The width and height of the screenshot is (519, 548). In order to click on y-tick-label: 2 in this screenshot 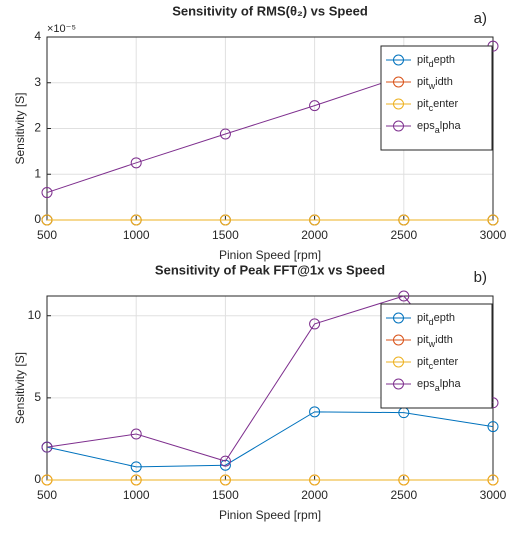, I will do `click(37, 128)`.